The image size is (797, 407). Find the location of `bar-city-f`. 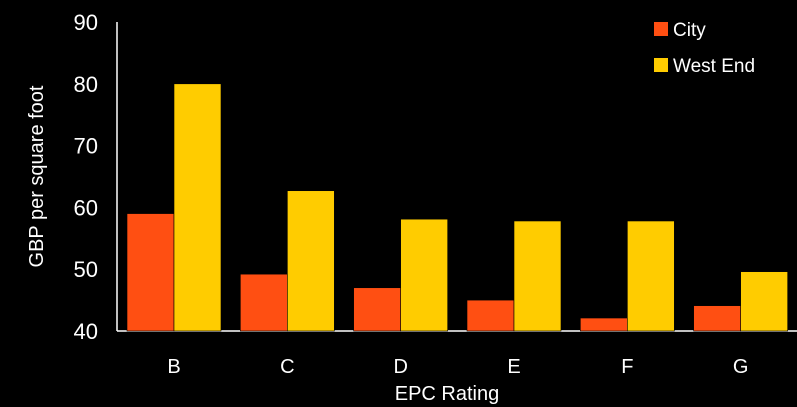

bar-city-f is located at coordinates (604, 324).